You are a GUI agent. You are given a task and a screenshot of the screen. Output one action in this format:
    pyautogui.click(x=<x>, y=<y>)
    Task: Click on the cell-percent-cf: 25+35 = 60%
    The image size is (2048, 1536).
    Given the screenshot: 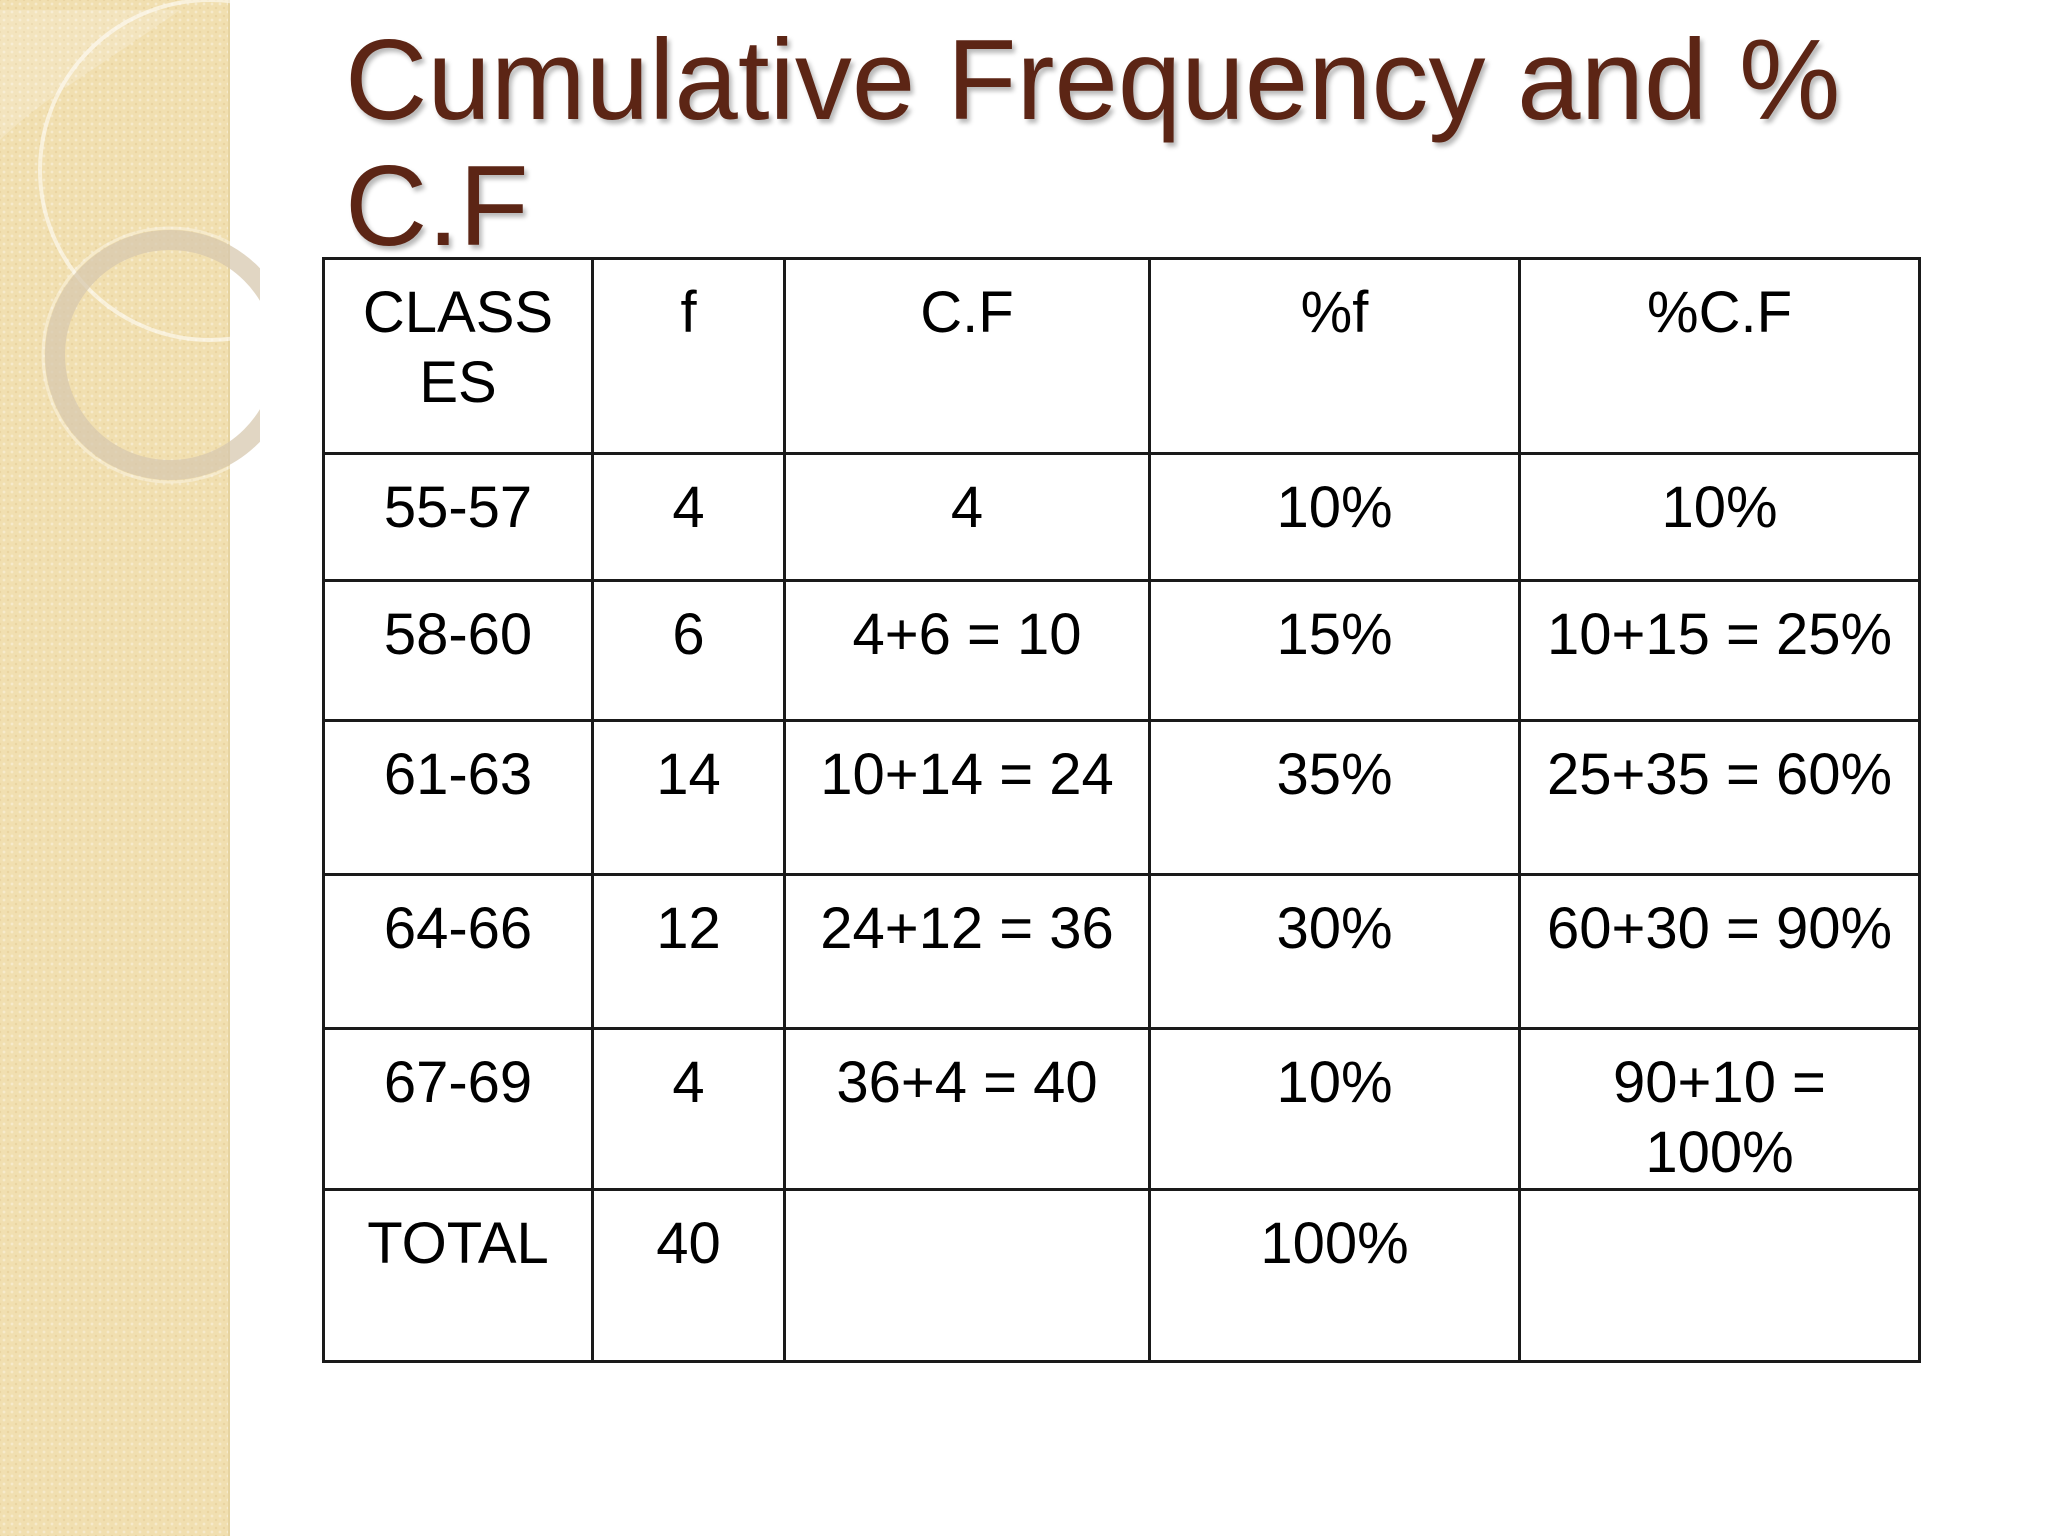 What is the action you would take?
    pyautogui.click(x=1719, y=797)
    